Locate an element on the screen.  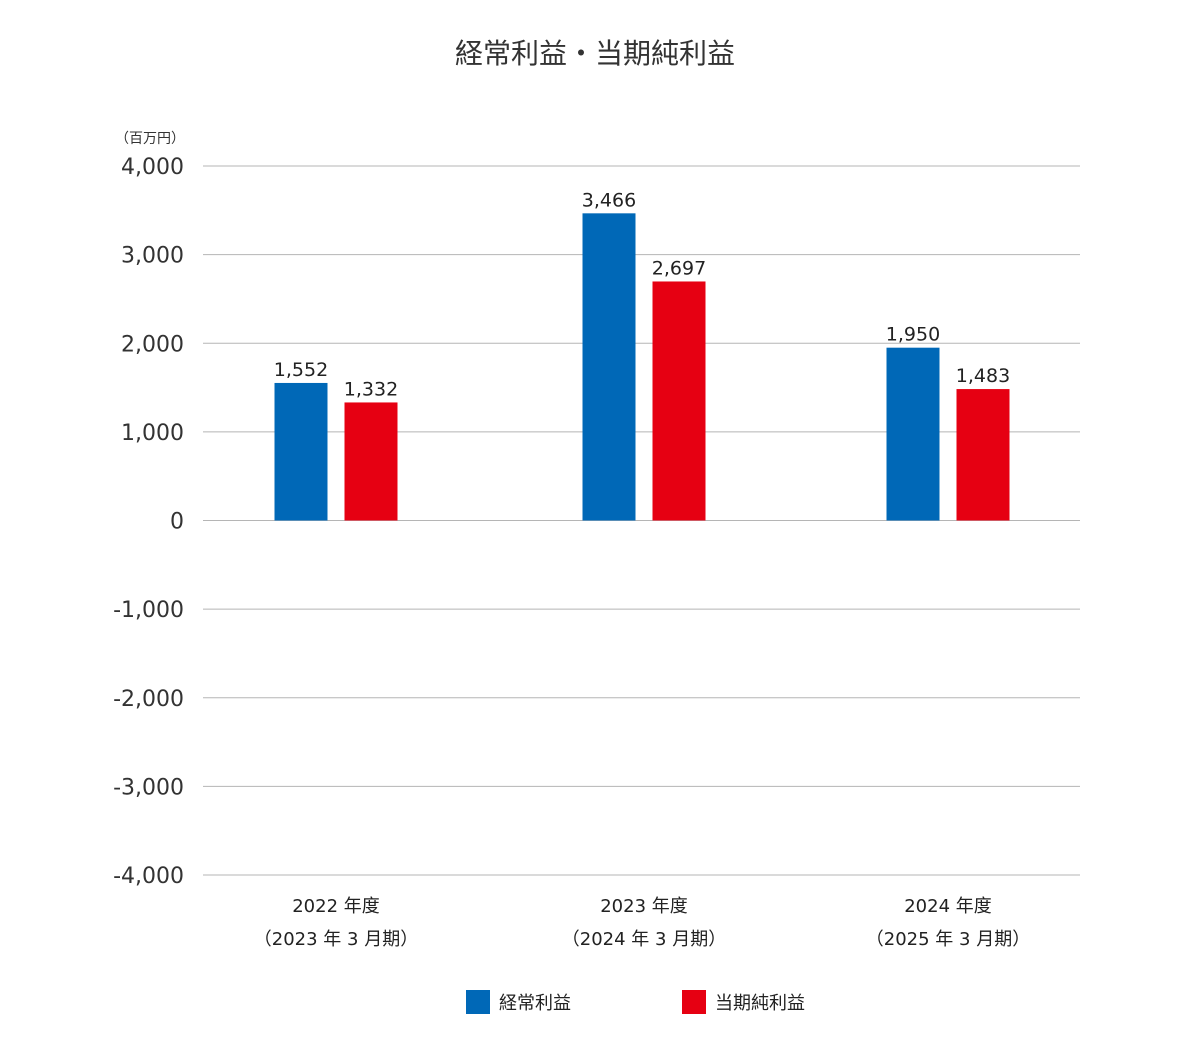
y-tick-label: 0 is located at coordinates (177, 522).